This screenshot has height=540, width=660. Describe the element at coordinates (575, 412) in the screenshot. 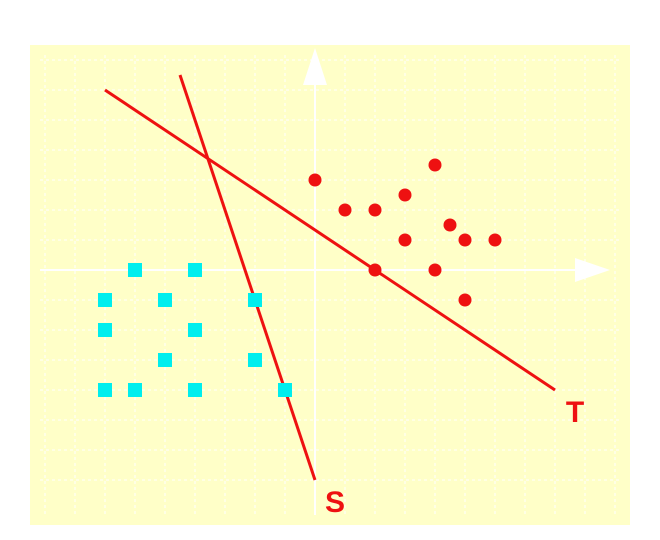

I see `line-label-t: T` at that location.